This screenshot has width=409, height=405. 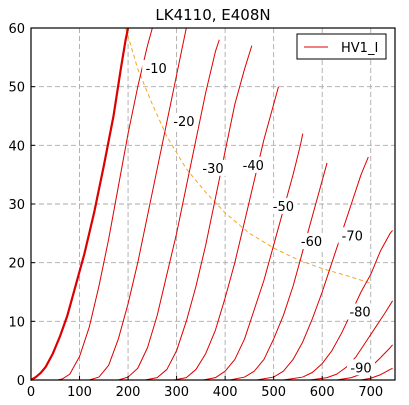 I want to click on curve-label: -40, so click(x=253, y=166).